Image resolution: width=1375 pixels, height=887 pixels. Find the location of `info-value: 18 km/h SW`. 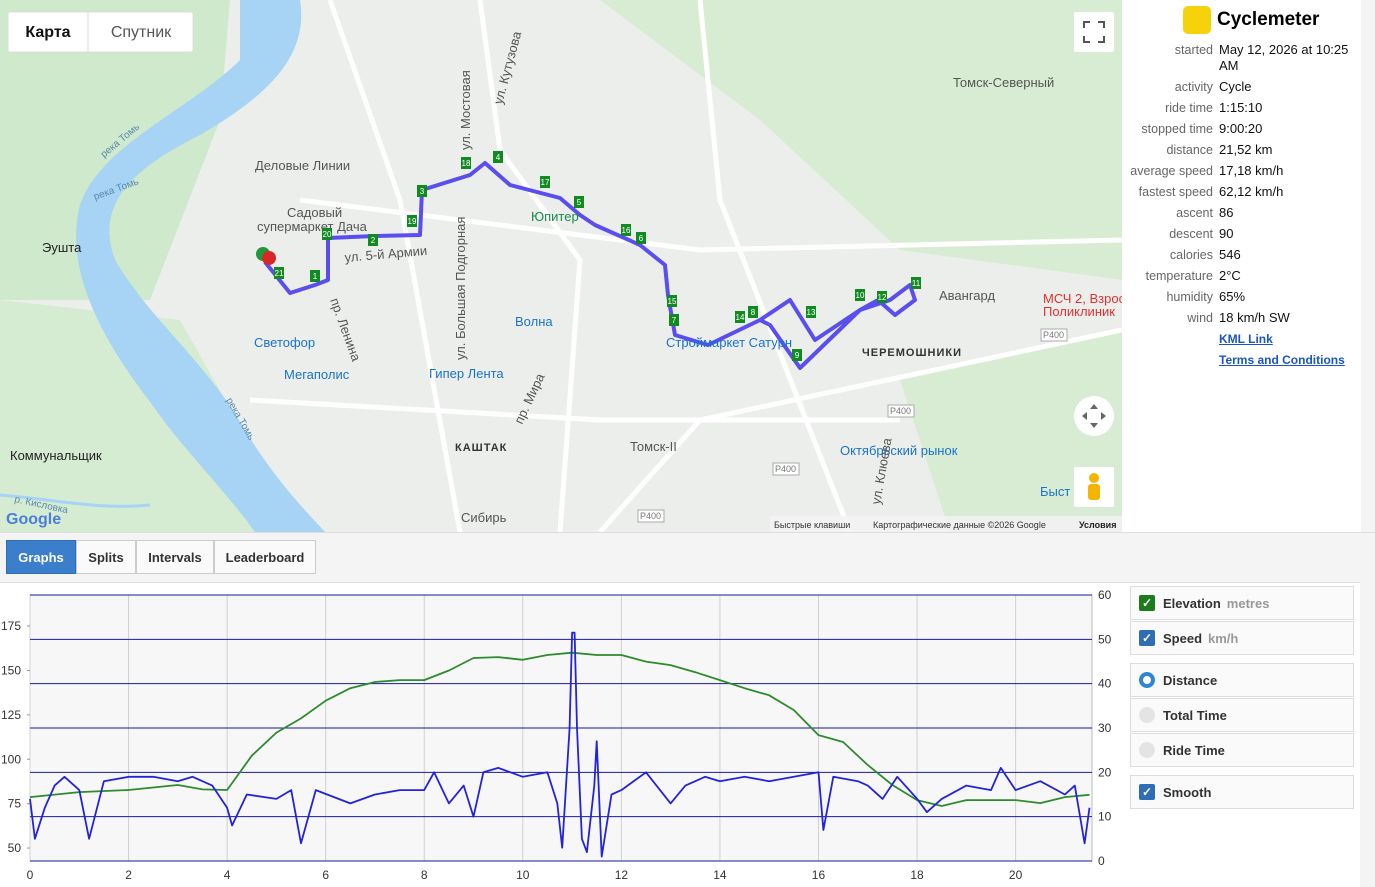

info-value: 18 km/h SW is located at coordinates (1254, 317).